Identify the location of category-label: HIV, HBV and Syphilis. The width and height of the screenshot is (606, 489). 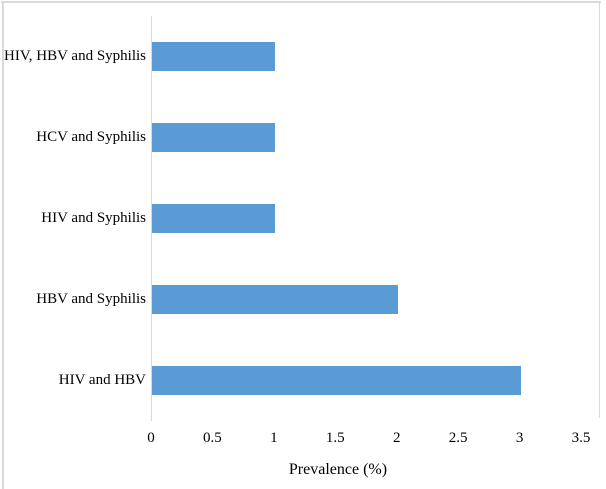
(75, 56).